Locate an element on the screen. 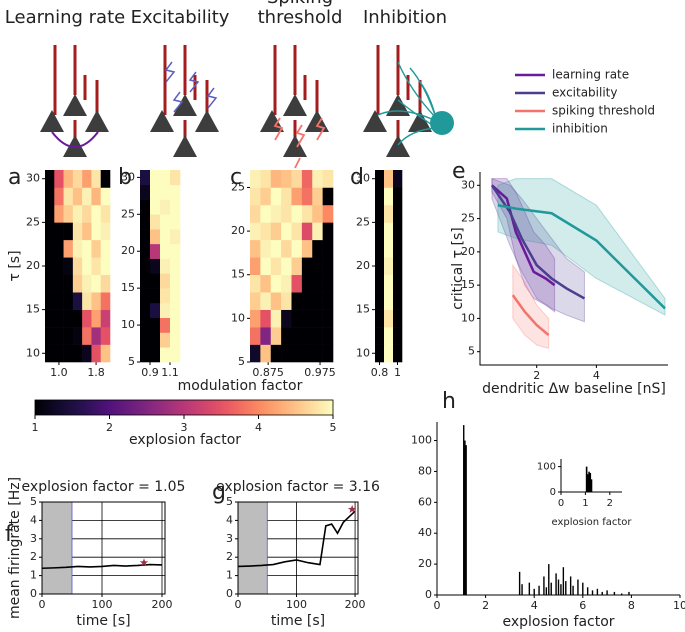 The height and width of the screenshot is (632, 685). y-tick-label: 2 is located at coordinates (229, 556).